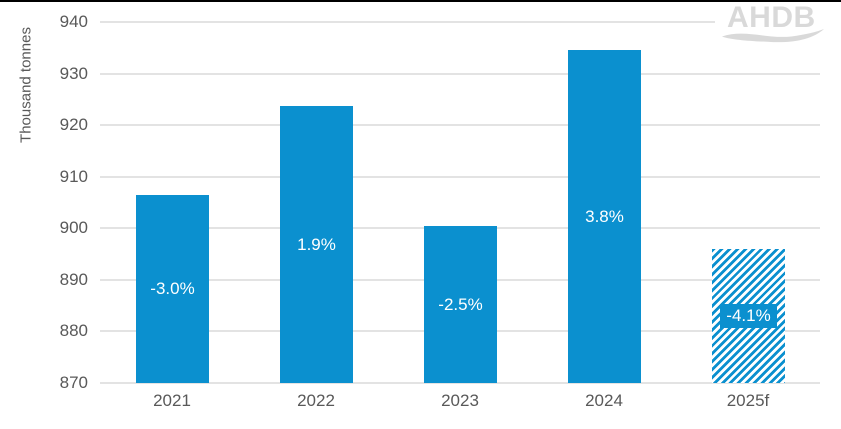  Describe the element at coordinates (73, 176) in the screenshot. I see `y-tick-label-910: 910` at that location.